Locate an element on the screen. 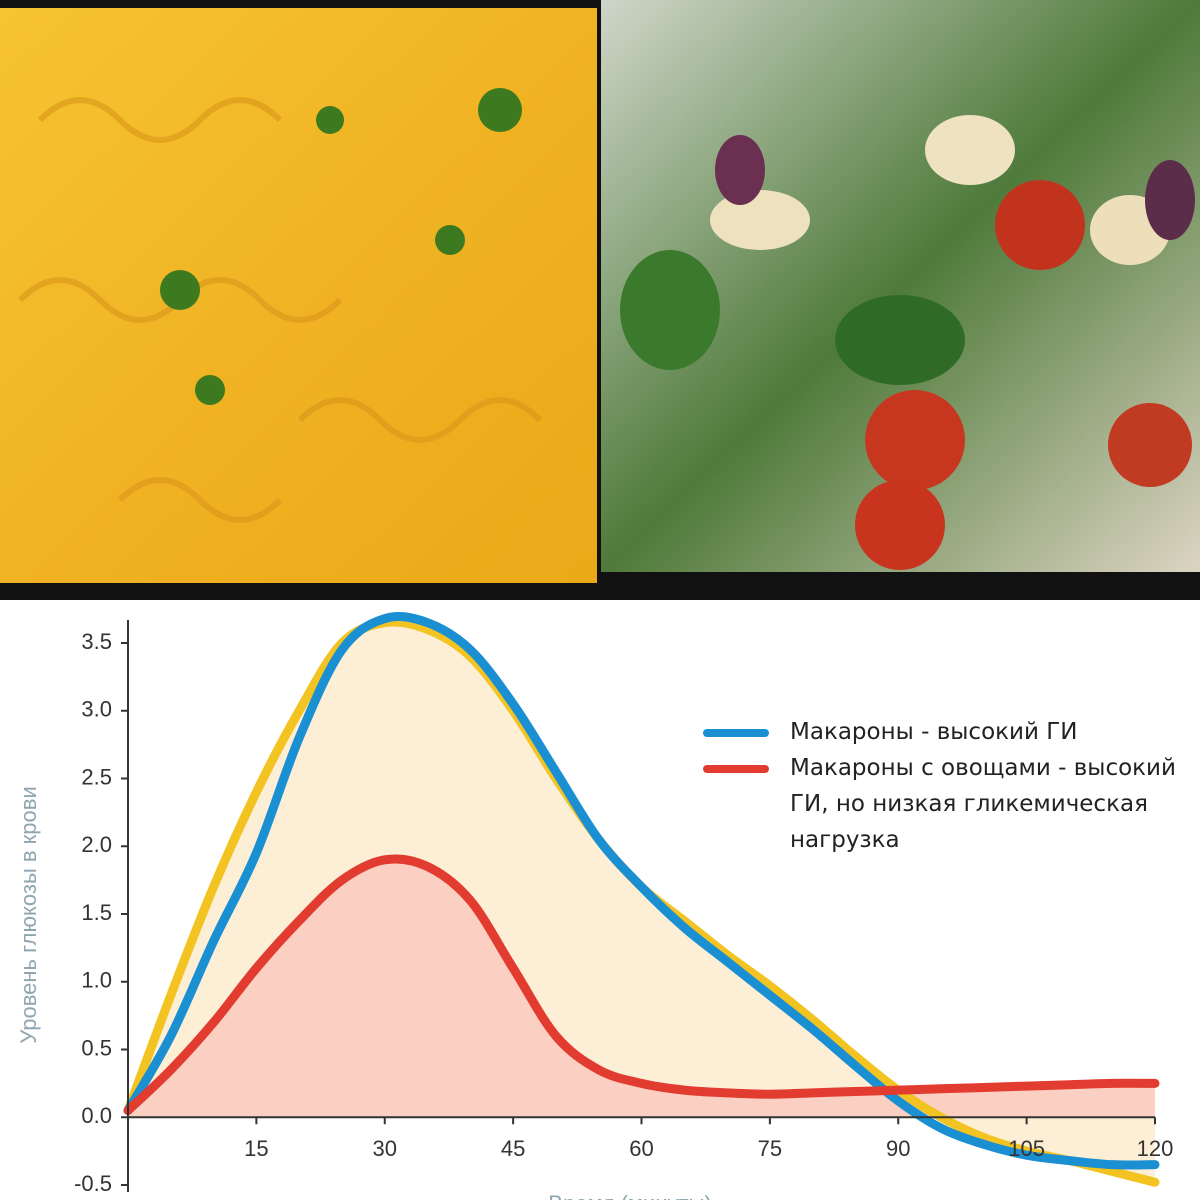 Image resolution: width=1200 pixels, height=1200 pixels. x-tick-label: 120 is located at coordinates (1155, 1148).